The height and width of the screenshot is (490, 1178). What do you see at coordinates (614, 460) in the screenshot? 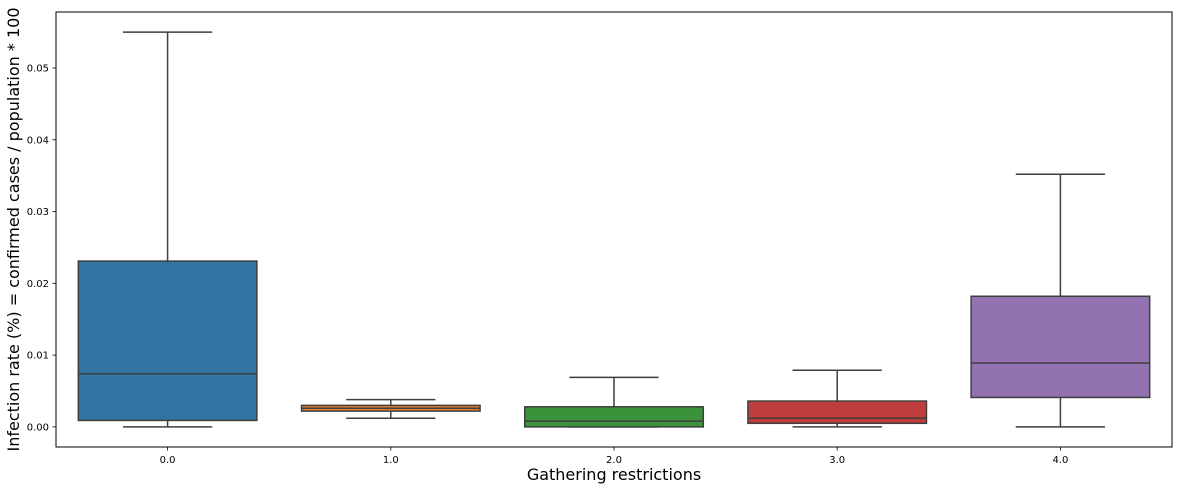
I see `x-tick-label: 2.0` at bounding box center [614, 460].